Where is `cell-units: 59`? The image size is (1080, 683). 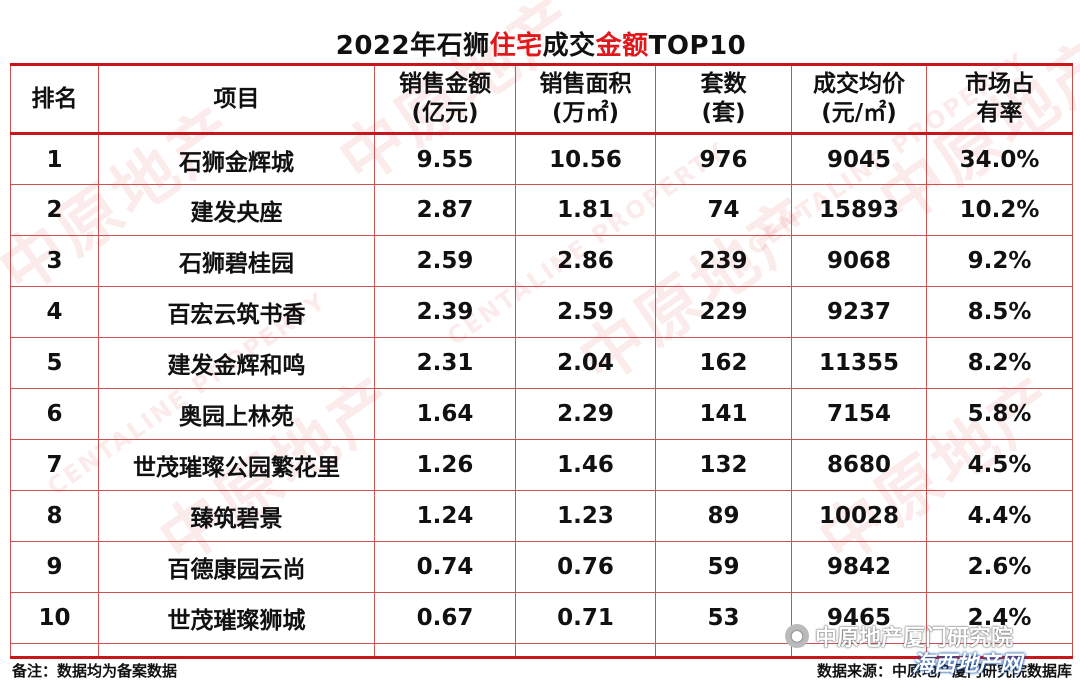 cell-units: 59 is located at coordinates (723, 567).